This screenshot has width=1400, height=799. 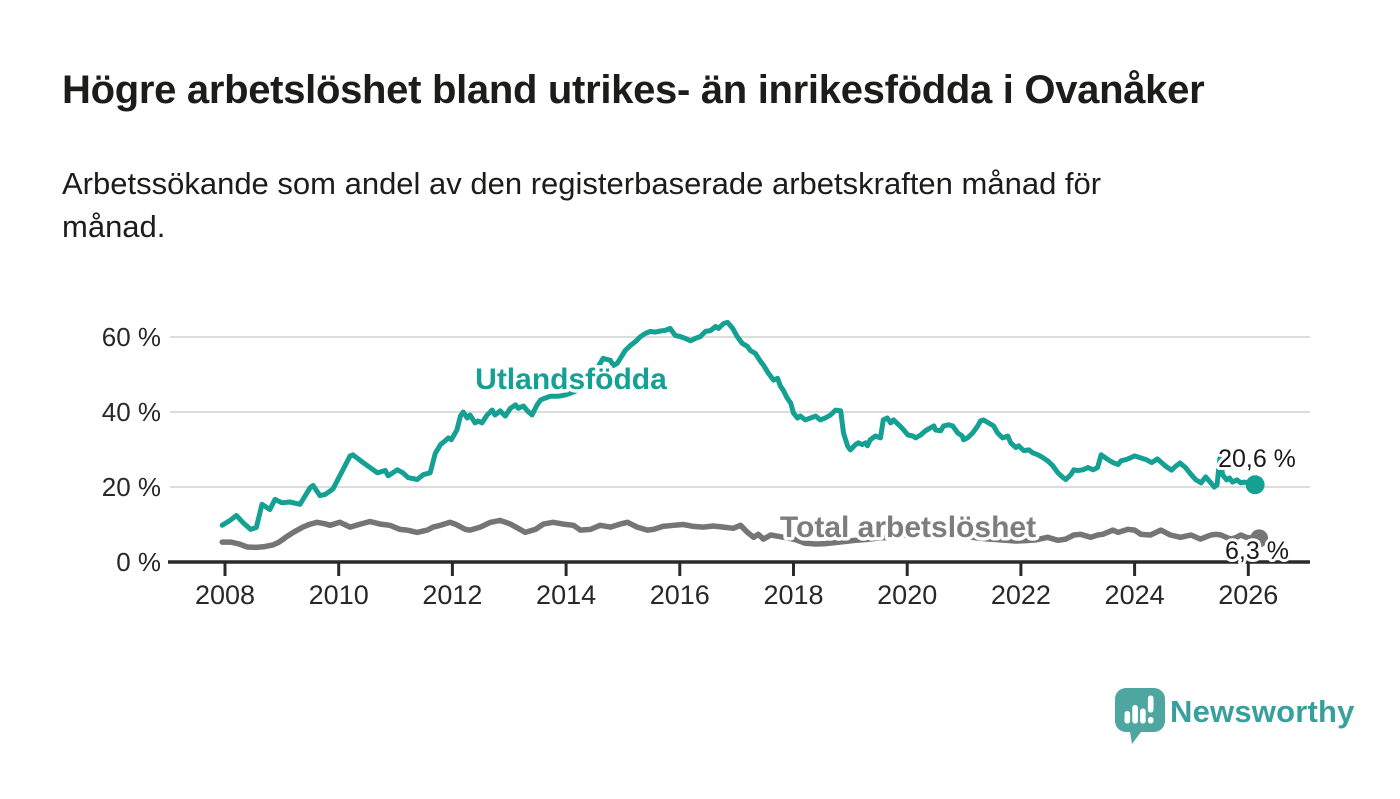 What do you see at coordinates (452, 595) in the screenshot?
I see `x-tick-label-2012: 2012` at bounding box center [452, 595].